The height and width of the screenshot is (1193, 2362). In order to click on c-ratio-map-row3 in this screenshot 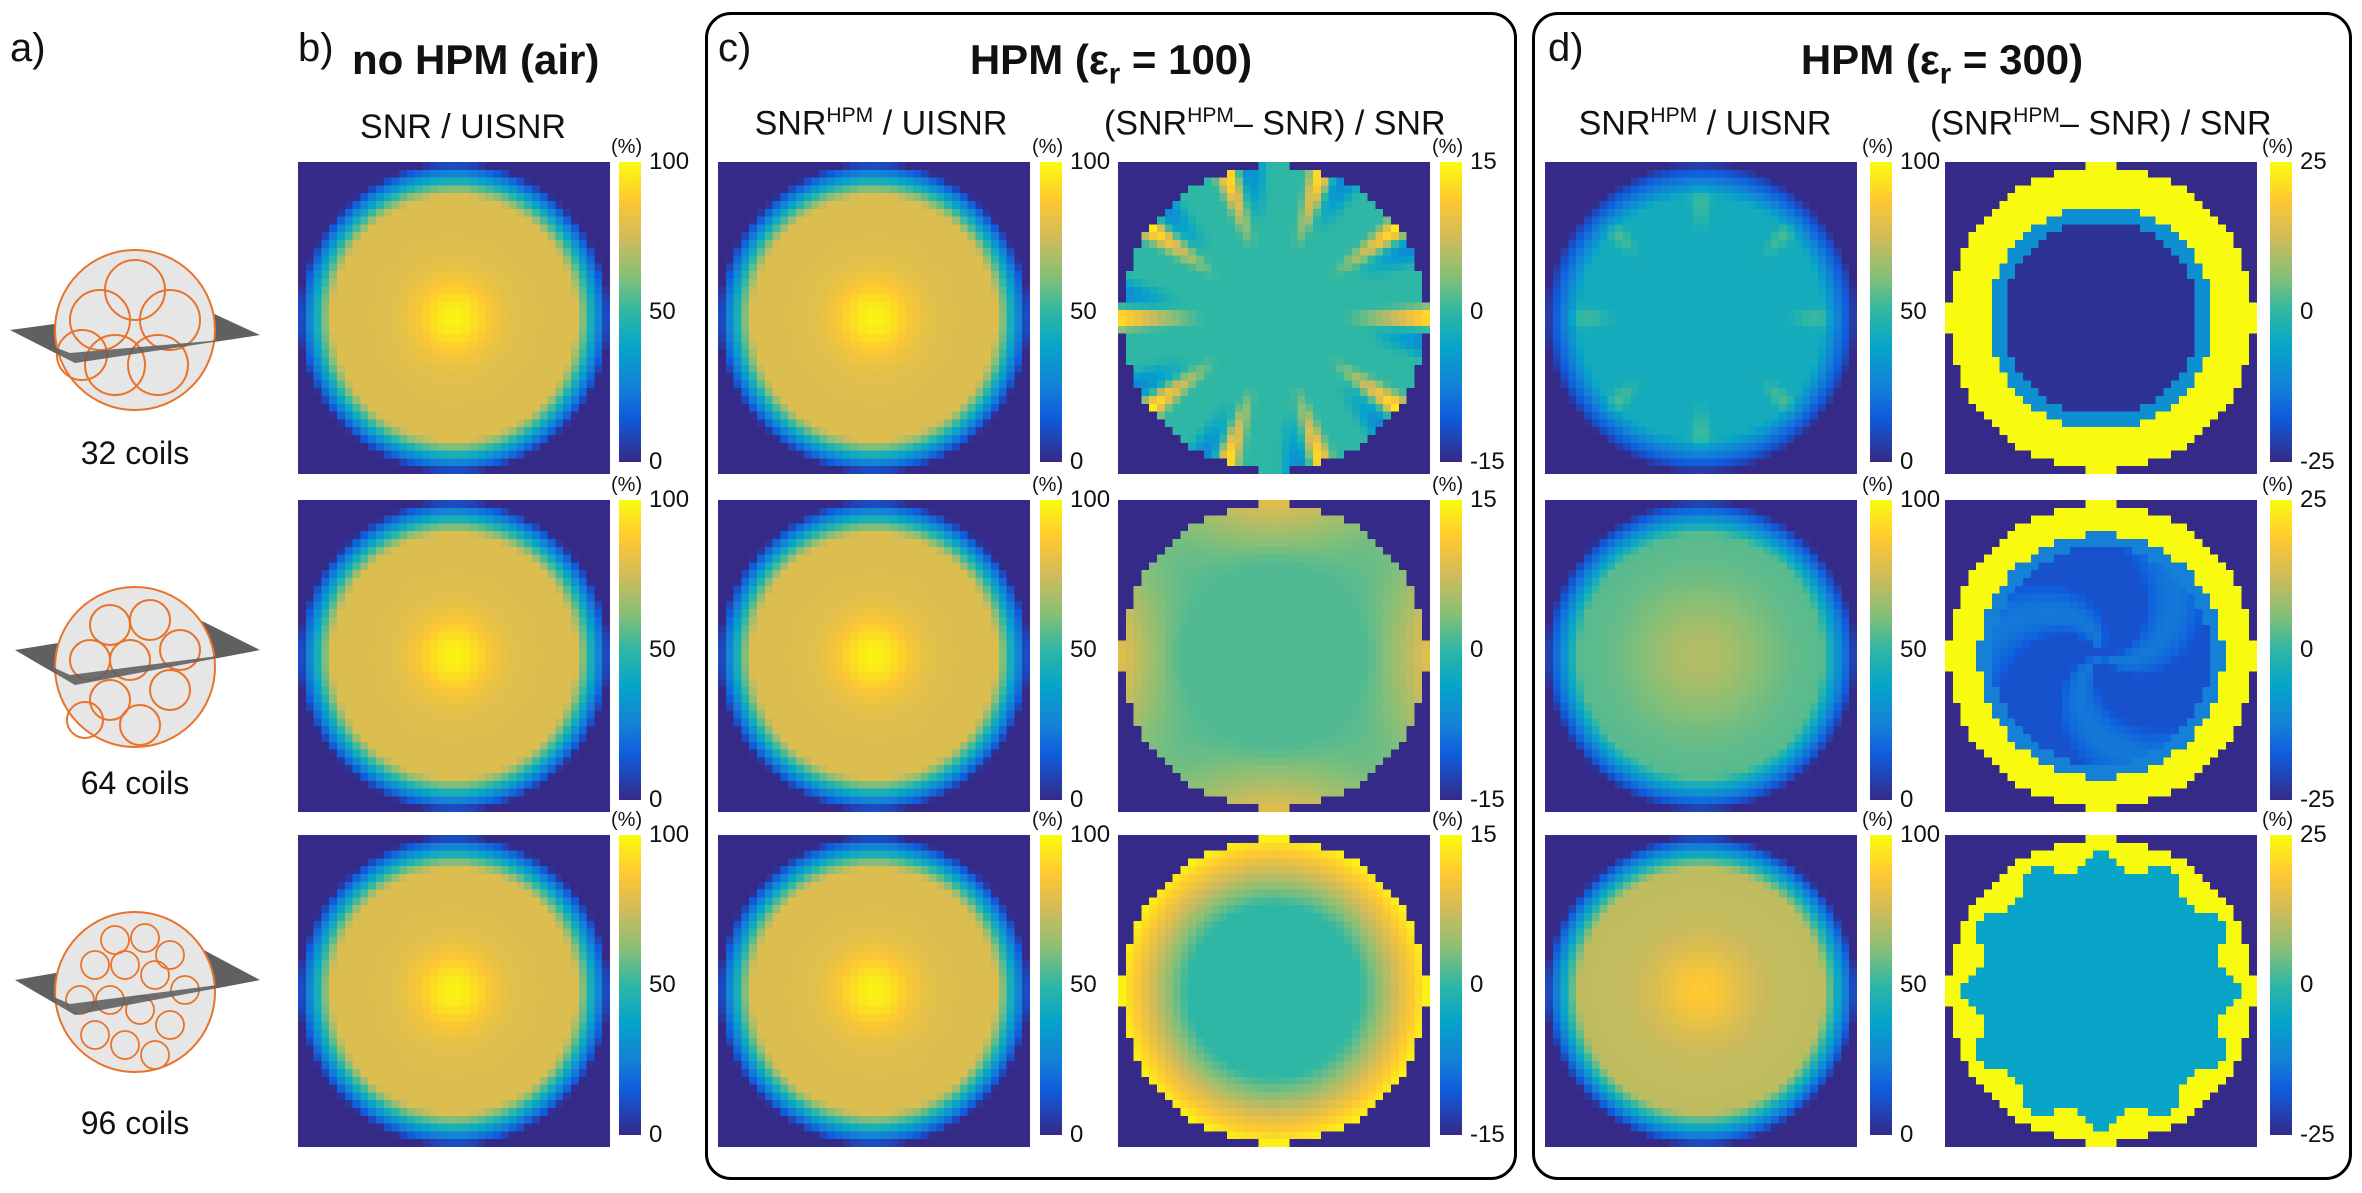, I will do `click(874, 991)`.